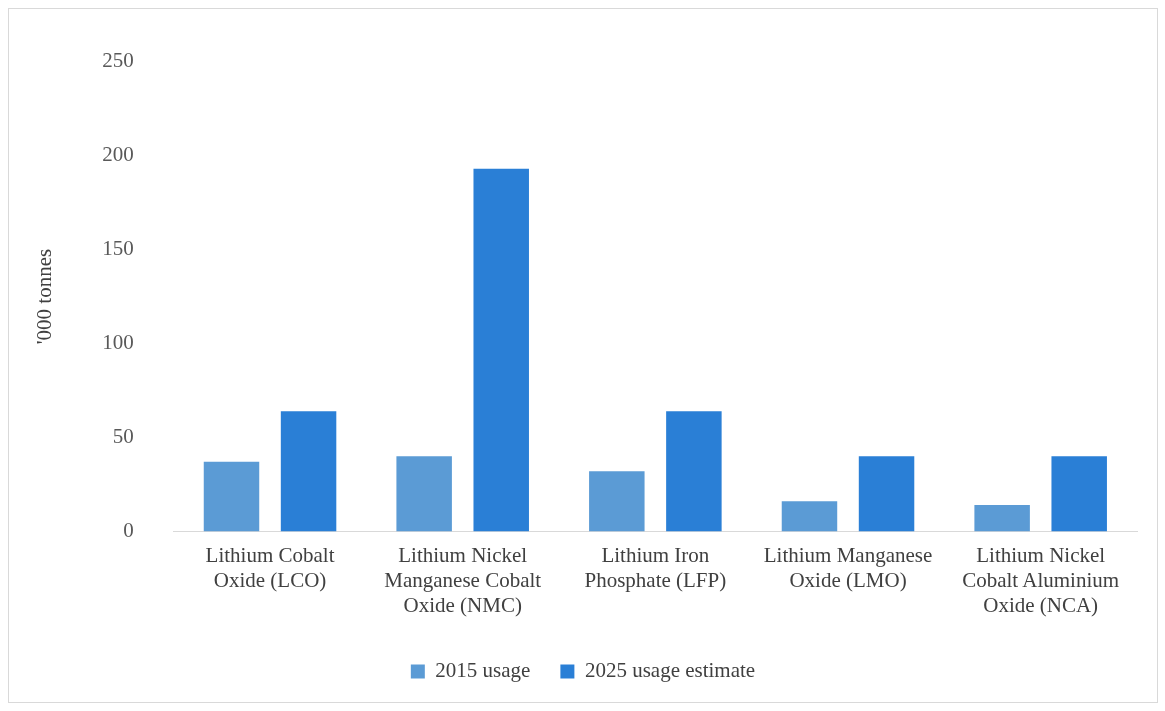  What do you see at coordinates (118, 154) in the screenshot?
I see `y-tick-label: 200` at bounding box center [118, 154].